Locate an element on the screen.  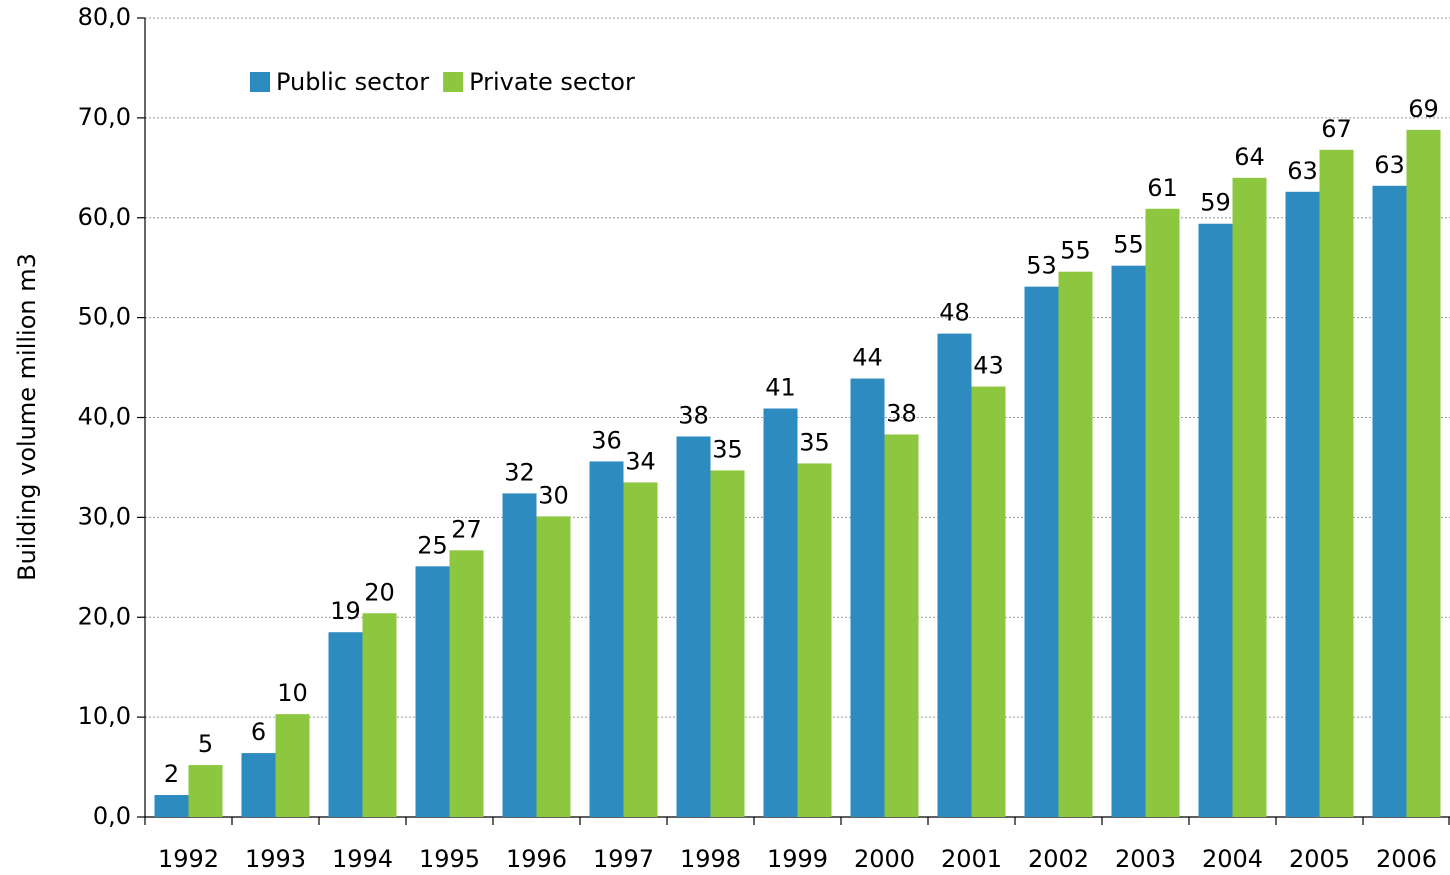
y-axis-label: Building volume million m3 is located at coordinates (27, 417).